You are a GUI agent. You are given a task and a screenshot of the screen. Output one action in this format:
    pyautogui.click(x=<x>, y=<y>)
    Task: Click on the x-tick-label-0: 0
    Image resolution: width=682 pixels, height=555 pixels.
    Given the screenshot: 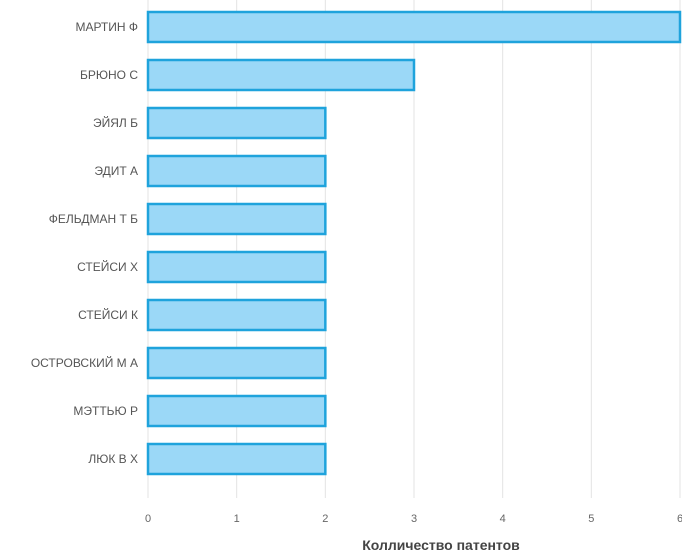 What is the action you would take?
    pyautogui.click(x=148, y=519)
    